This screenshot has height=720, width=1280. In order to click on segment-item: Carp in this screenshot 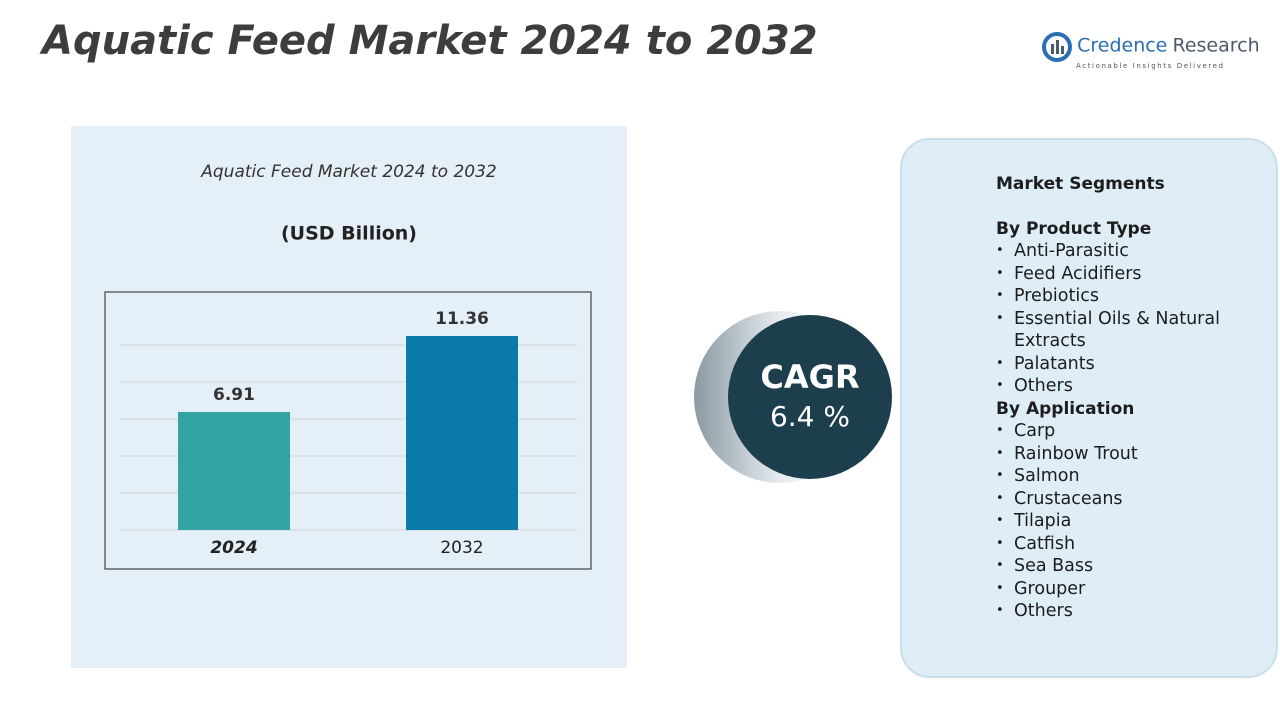, I will do `click(1116, 431)`.